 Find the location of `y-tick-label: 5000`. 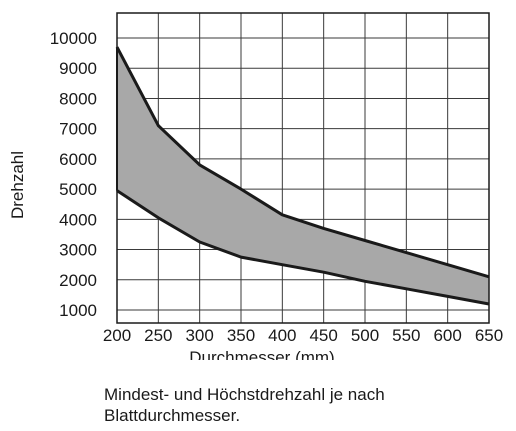

y-tick-label: 5000 is located at coordinates (78, 189).